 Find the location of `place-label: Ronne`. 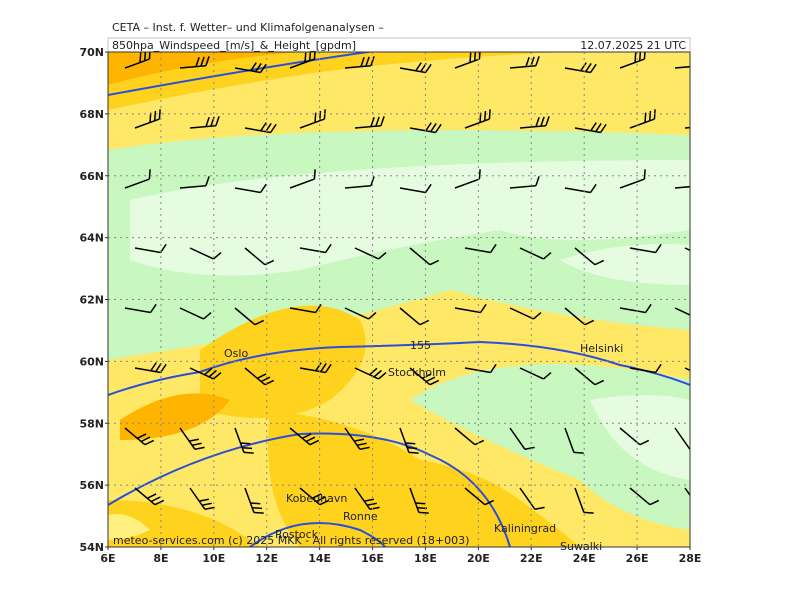

place-label: Ronne is located at coordinates (360, 516).